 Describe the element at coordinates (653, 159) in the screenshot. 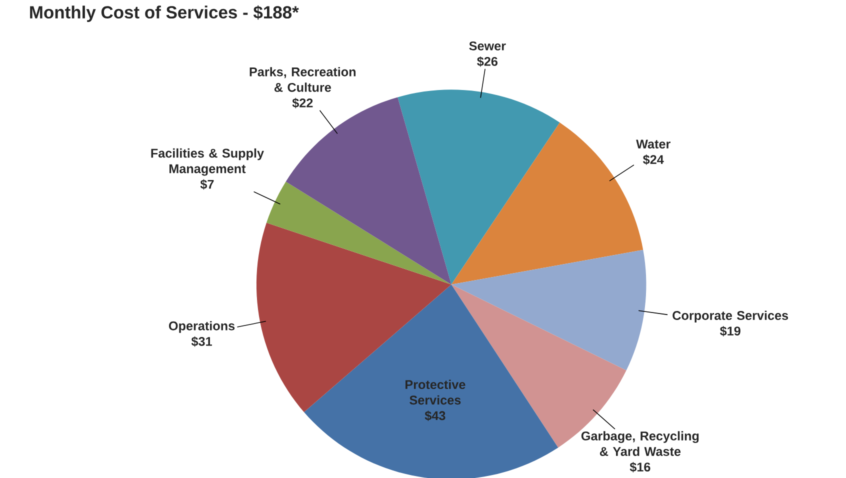

I see `data-label: $24` at that location.